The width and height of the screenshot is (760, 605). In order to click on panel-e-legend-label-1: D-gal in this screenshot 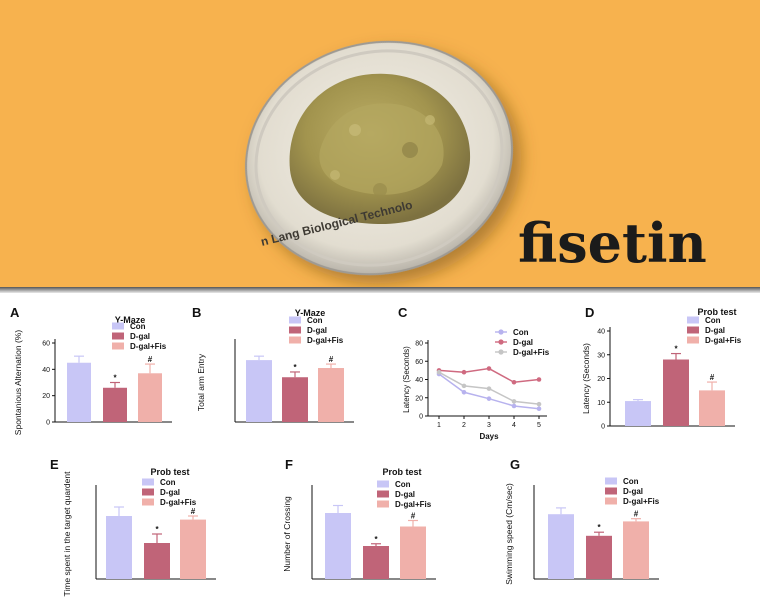, I will do `click(170, 492)`.